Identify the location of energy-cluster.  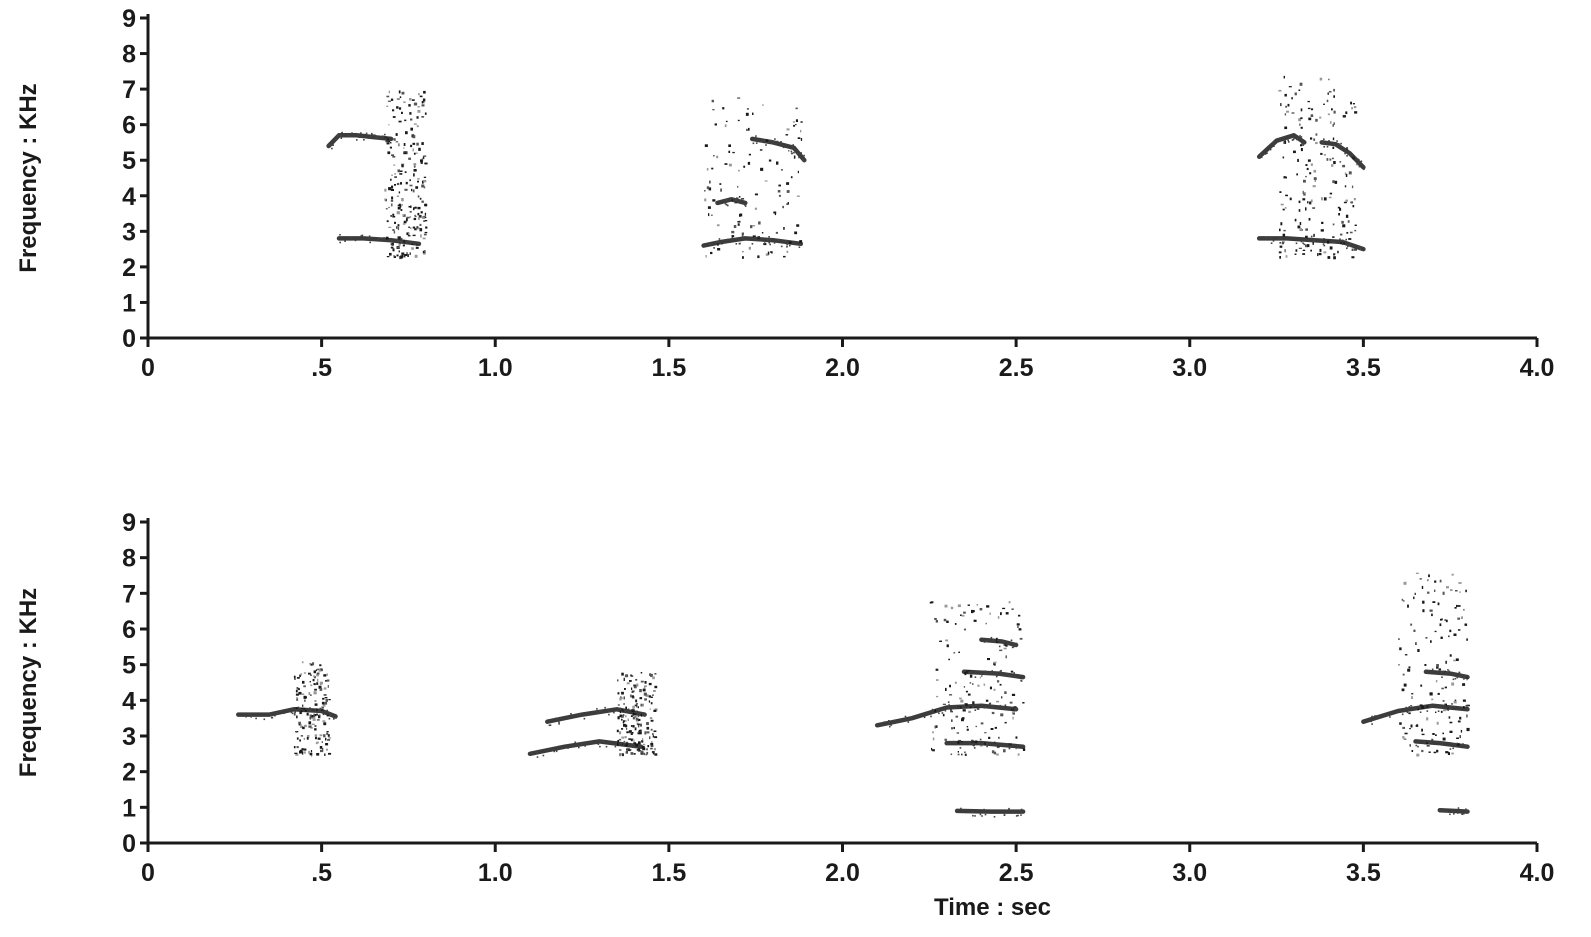
(977, 678).